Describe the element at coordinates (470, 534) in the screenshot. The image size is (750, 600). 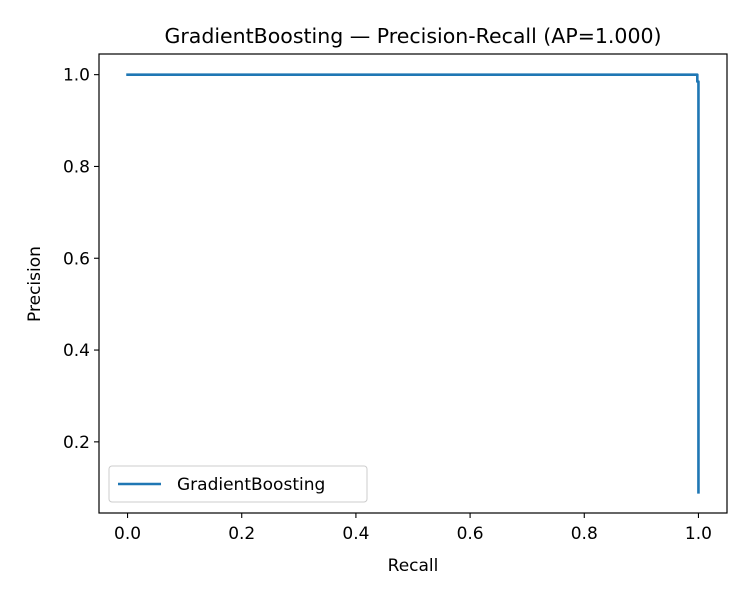
I see `x-tick-label: 0.6` at that location.